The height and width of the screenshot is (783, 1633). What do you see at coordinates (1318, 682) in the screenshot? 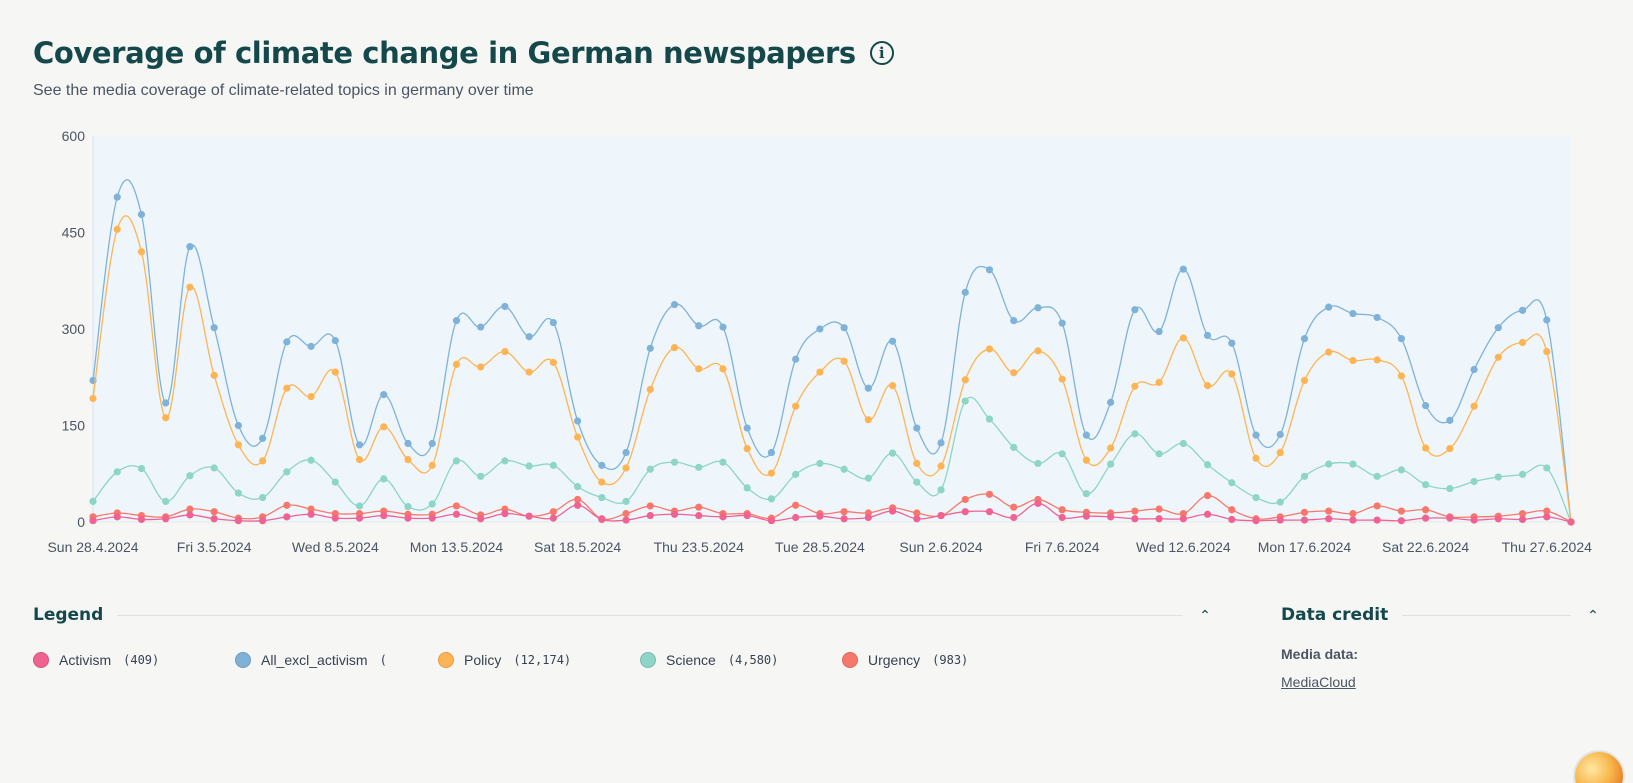
I see `mediacloud-link: MediaCloud` at bounding box center [1318, 682].